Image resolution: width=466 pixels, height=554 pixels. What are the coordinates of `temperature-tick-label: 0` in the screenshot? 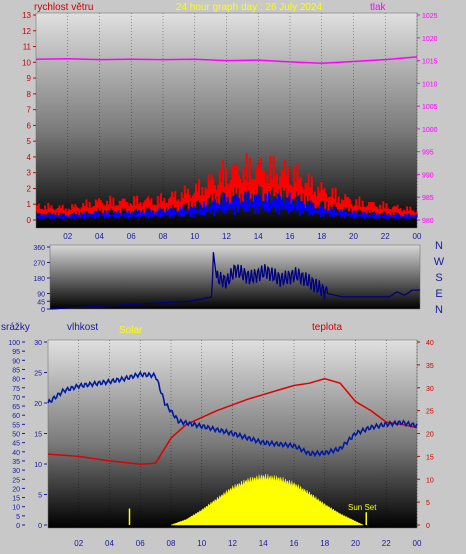 It's located at (428, 526).